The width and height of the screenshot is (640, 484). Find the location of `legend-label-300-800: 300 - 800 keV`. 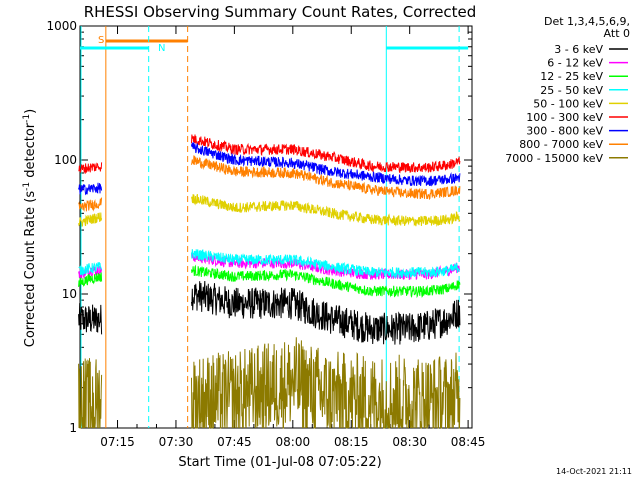

legend-label-300-800: 300 - 800 keV is located at coordinates (564, 131).